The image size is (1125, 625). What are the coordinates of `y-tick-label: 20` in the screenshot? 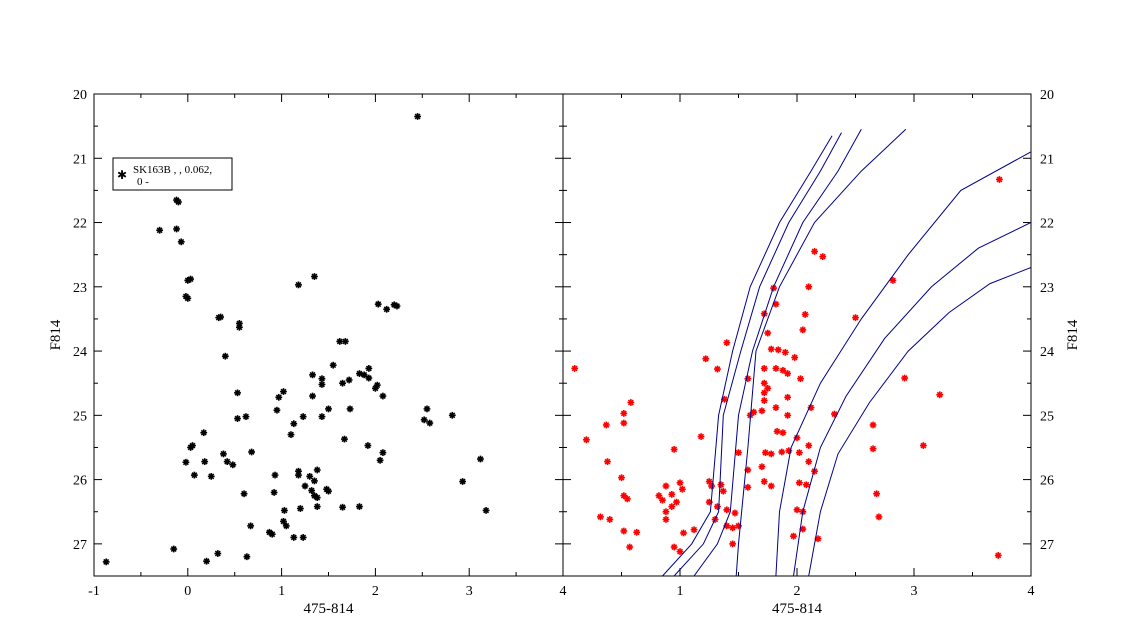 It's located at (80, 95).